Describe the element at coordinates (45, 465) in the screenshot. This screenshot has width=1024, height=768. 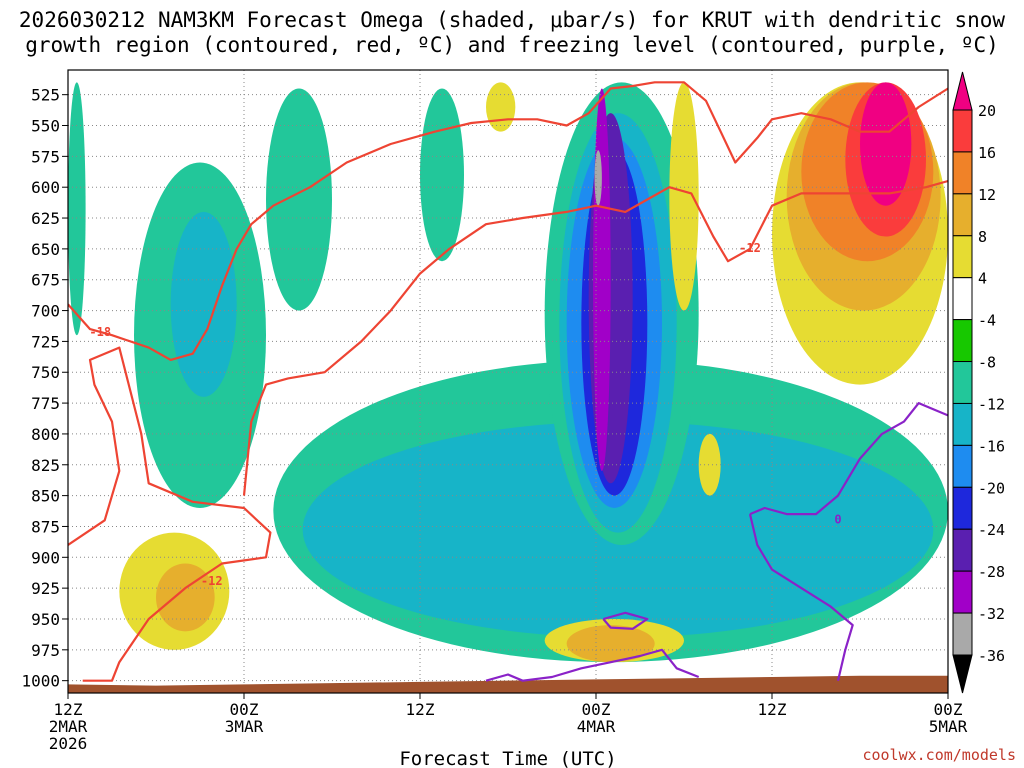
I see `y-tick-label-825: 825` at that location.